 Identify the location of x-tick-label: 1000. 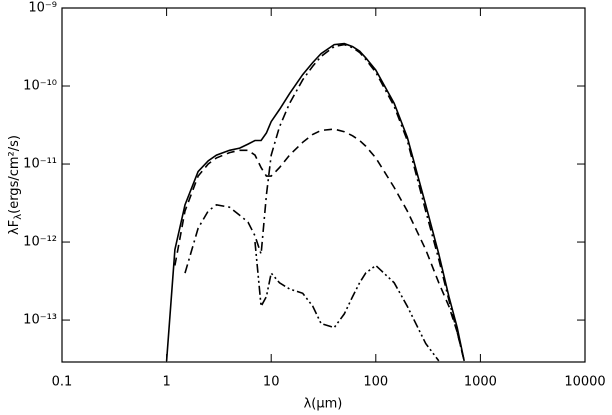
(480, 382).